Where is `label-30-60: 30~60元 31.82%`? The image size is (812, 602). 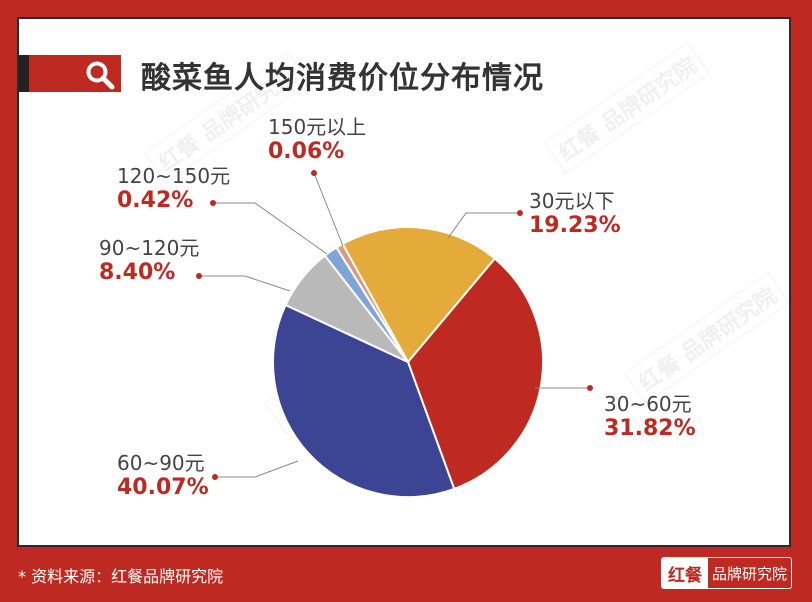
label-30-60: 30~60元 31.82% is located at coordinates (650, 417).